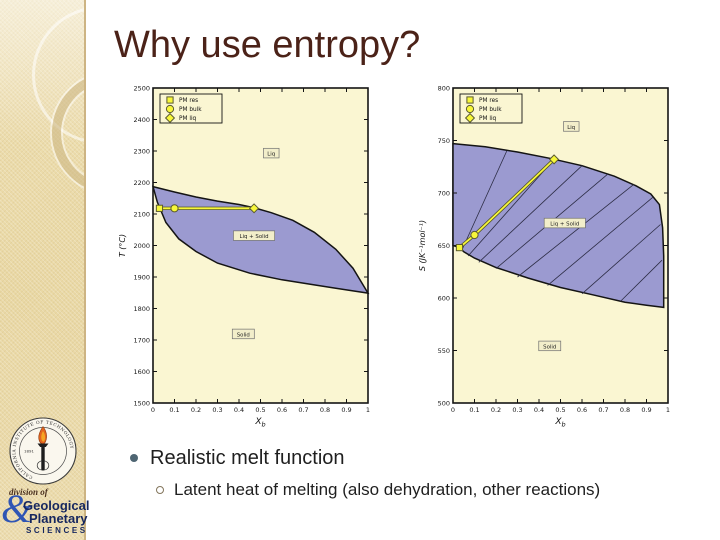 This screenshot has height=540, width=720. What do you see at coordinates (57, 530) in the screenshot?
I see `gps-sciences: SCIENCES` at bounding box center [57, 530].